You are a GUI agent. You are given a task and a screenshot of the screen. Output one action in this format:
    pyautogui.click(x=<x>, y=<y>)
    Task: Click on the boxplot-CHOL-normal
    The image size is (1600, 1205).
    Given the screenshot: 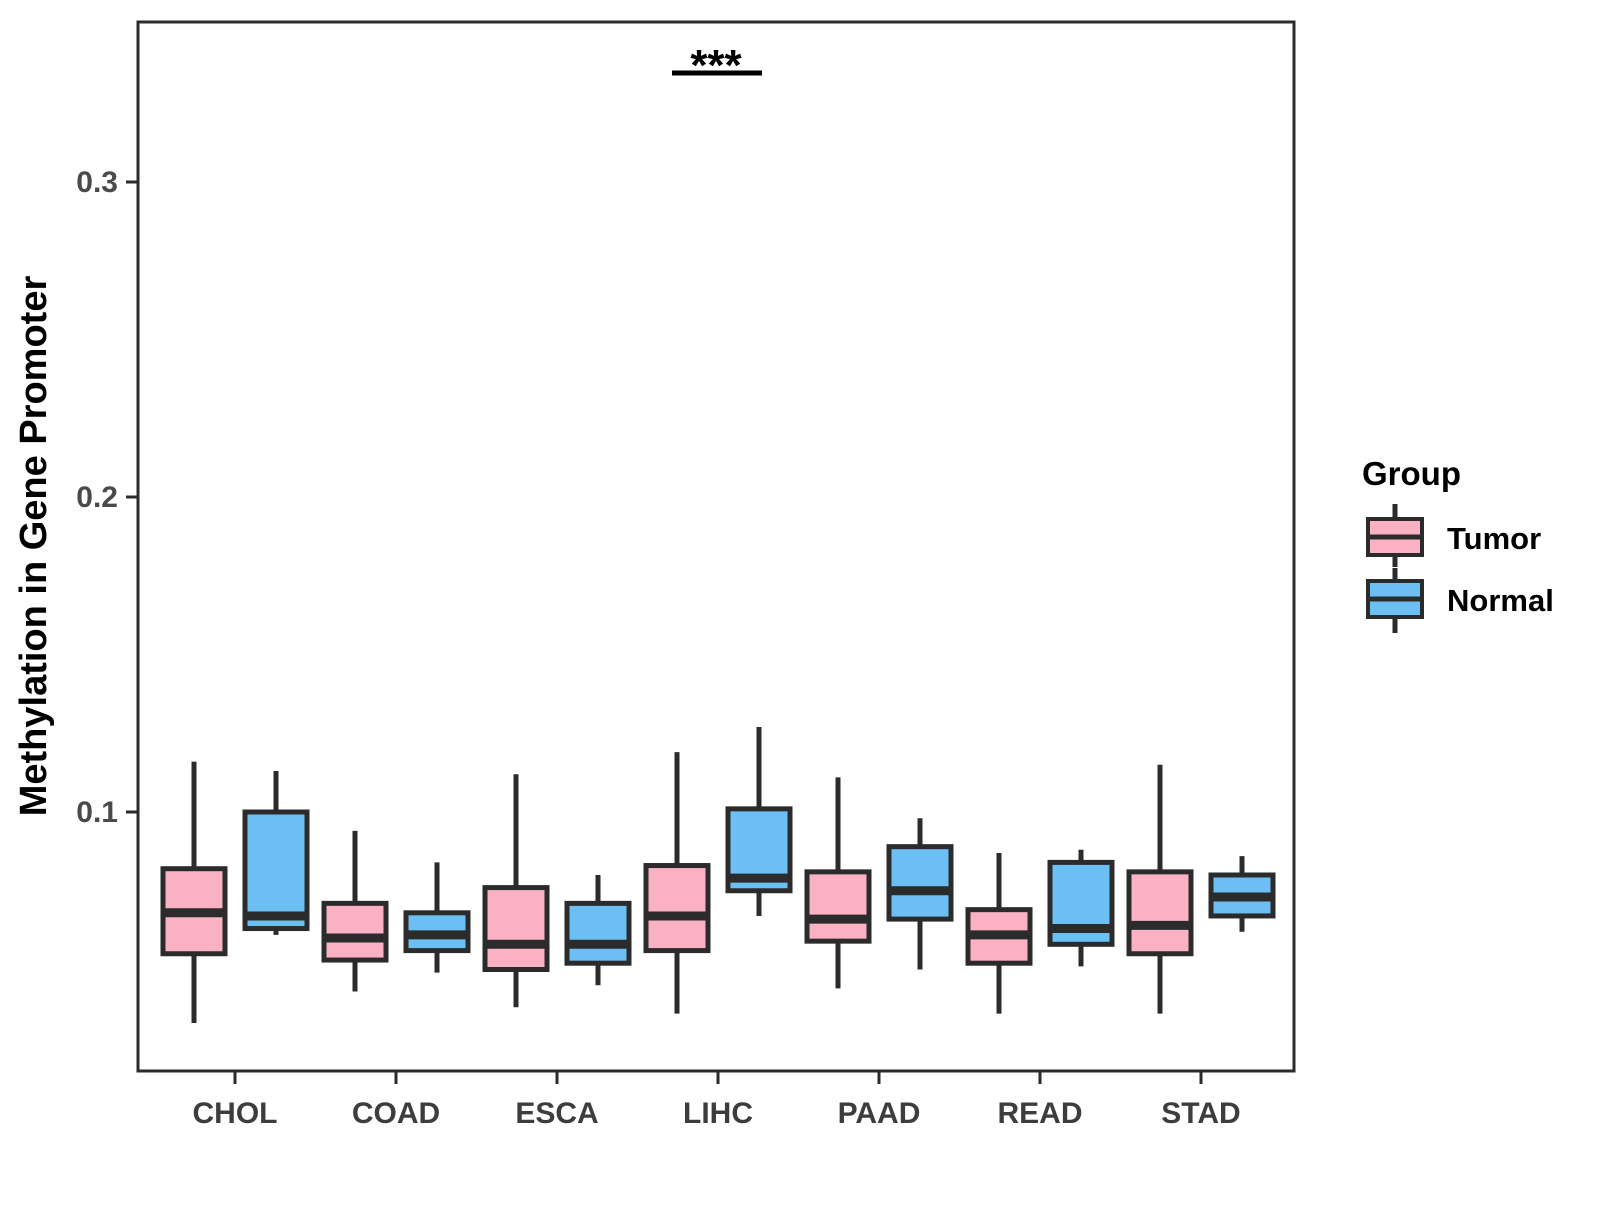 What is the action you would take?
    pyautogui.click(x=276, y=853)
    